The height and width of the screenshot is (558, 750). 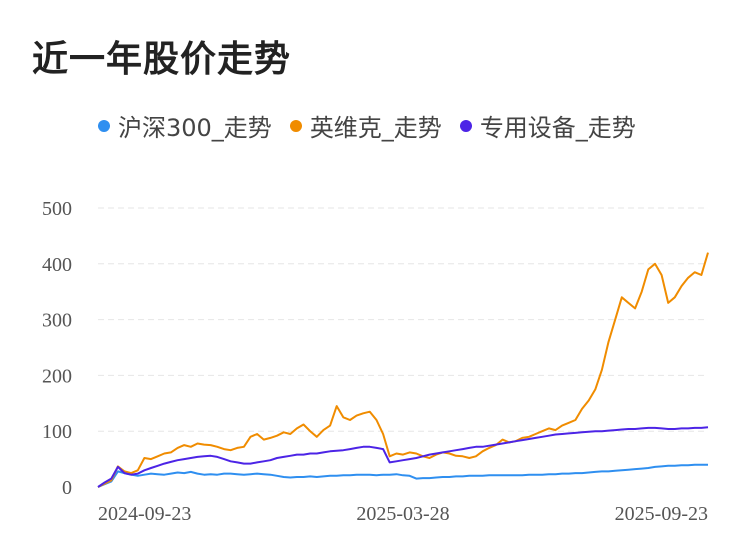 What do you see at coordinates (557, 128) in the screenshot?
I see `legend-label-special-equipment: 专用设备_走势` at bounding box center [557, 128].